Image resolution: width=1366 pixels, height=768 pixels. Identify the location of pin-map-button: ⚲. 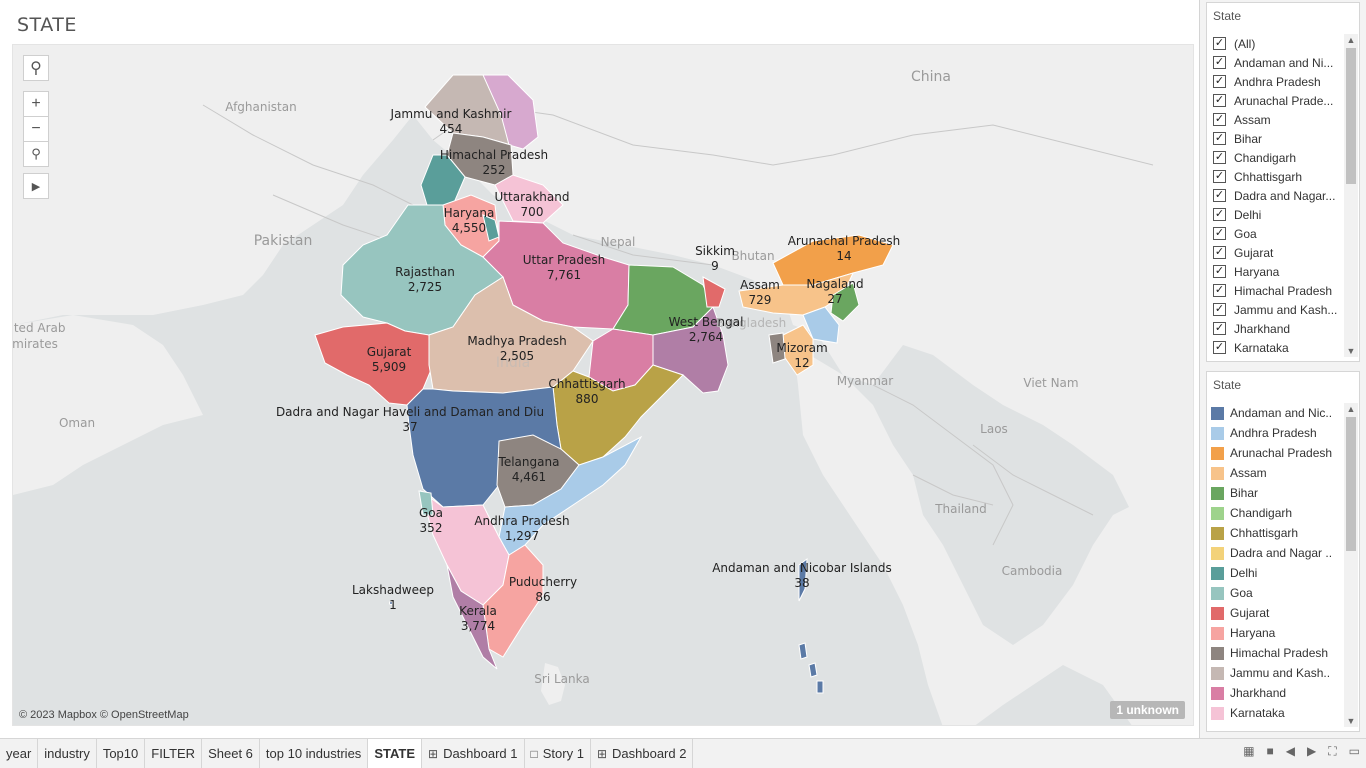
(36, 154).